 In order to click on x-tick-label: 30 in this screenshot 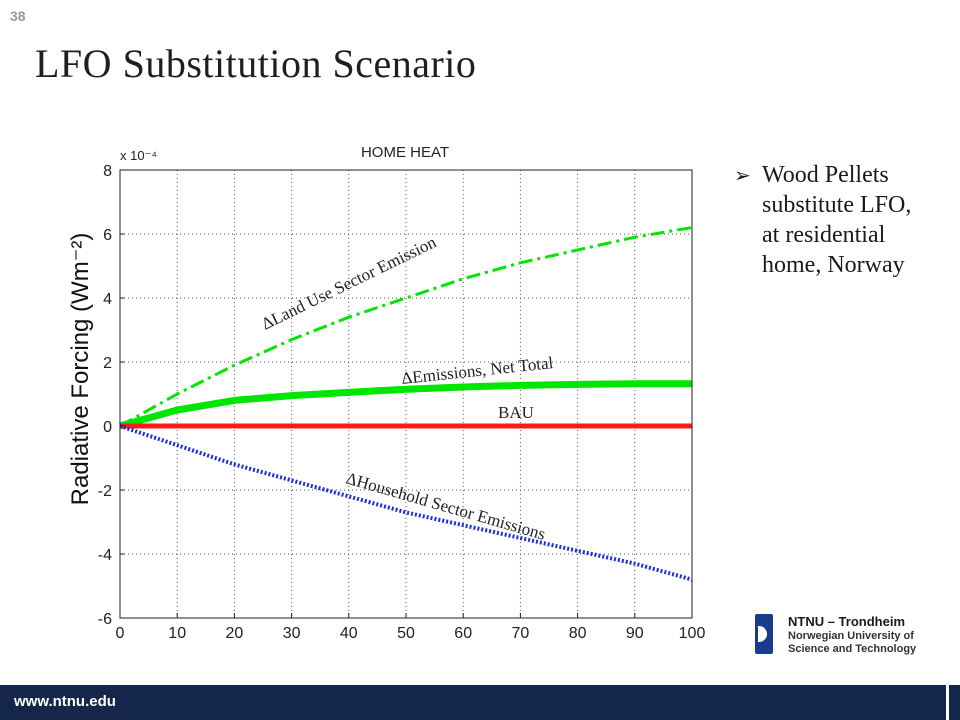, I will do `click(292, 633)`.